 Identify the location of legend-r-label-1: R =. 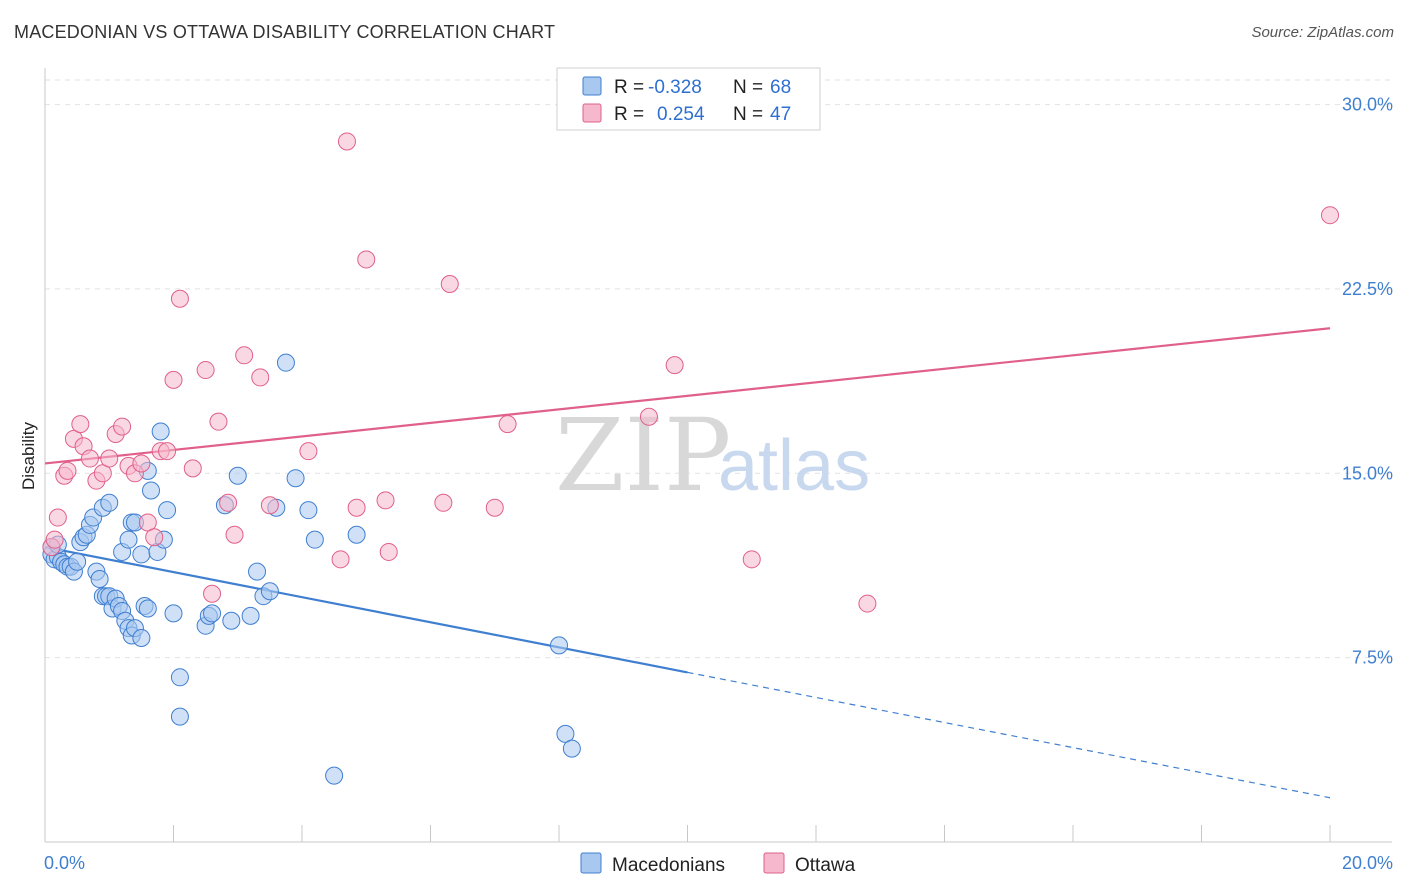
(629, 87).